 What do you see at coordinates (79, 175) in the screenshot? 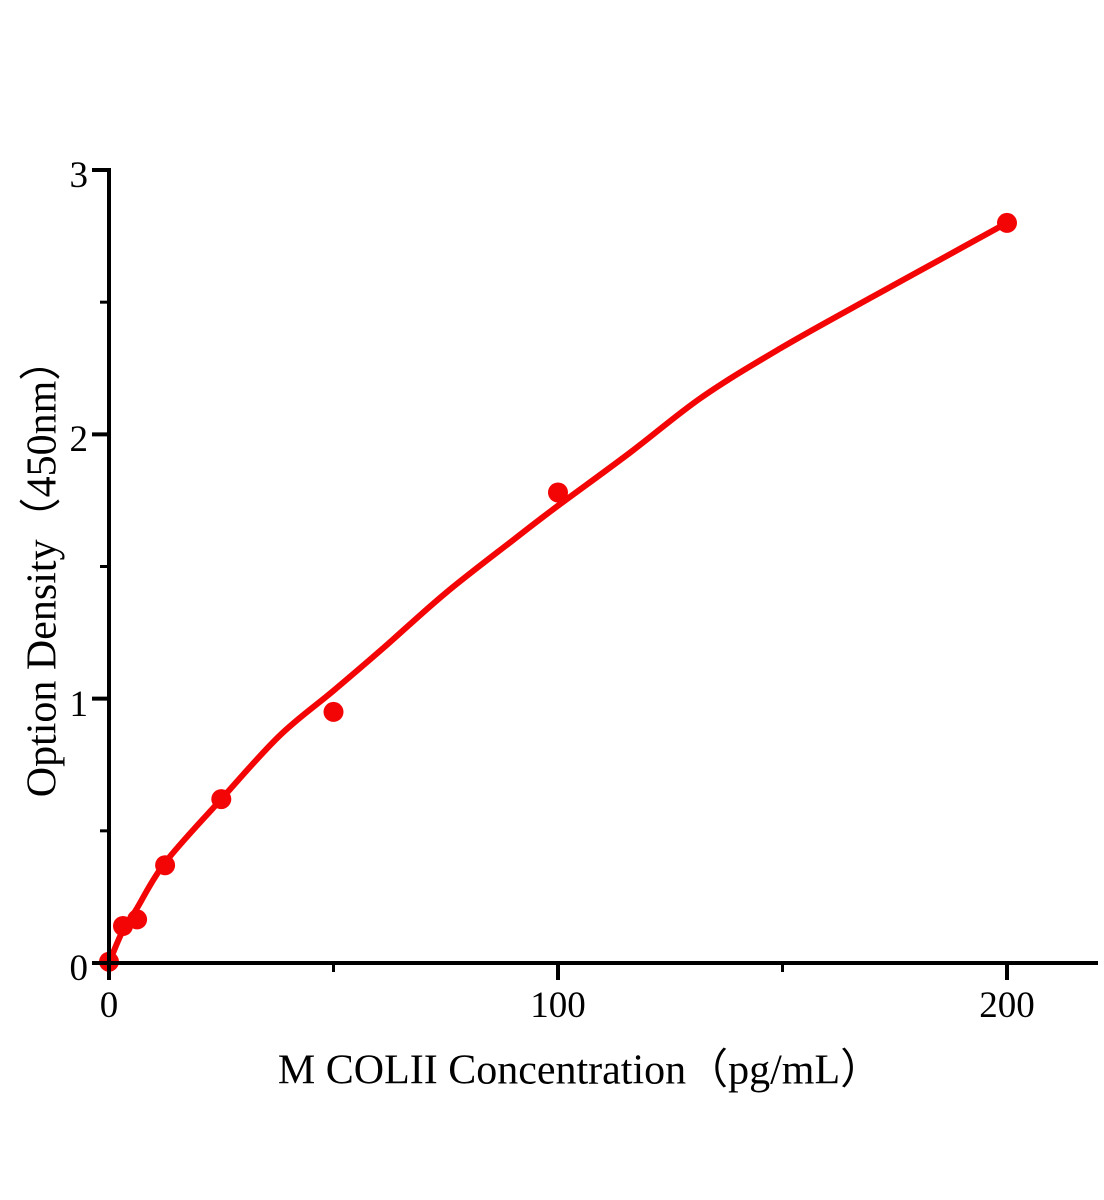
I see `y-tick-label: 3` at bounding box center [79, 175].